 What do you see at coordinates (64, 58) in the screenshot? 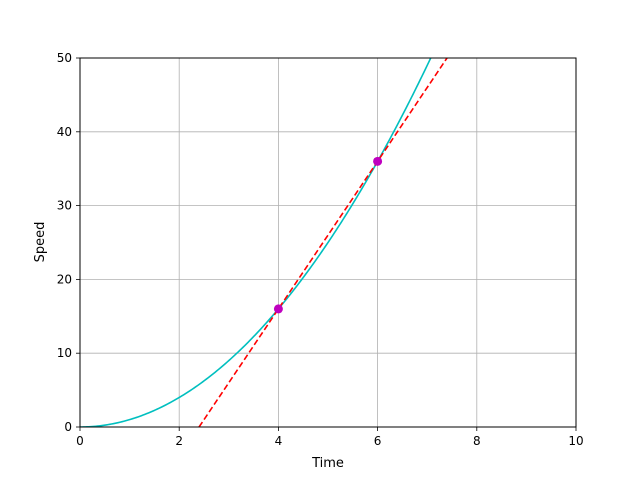
I see `y-tick-label: 50` at bounding box center [64, 58].